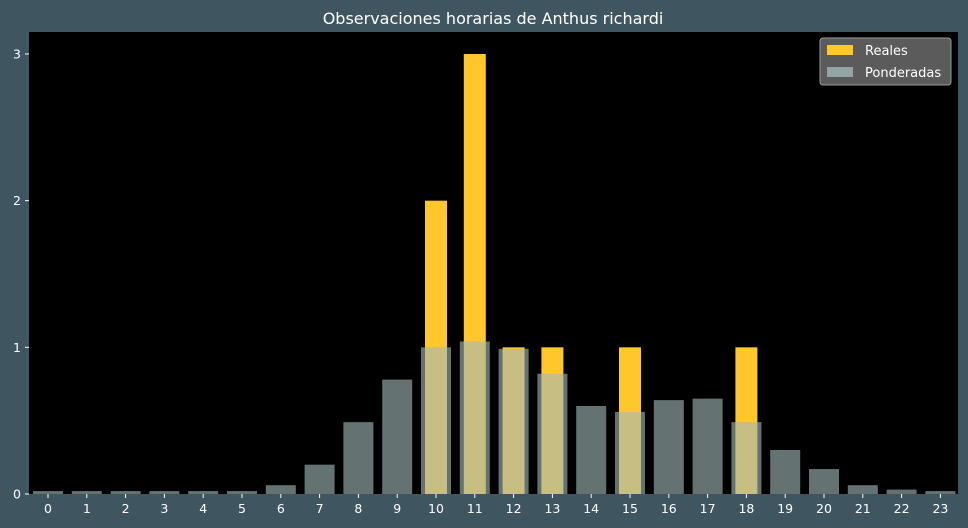 The width and height of the screenshot is (968, 528). What do you see at coordinates (863, 508) in the screenshot?
I see `x-tick-label: 21` at bounding box center [863, 508].